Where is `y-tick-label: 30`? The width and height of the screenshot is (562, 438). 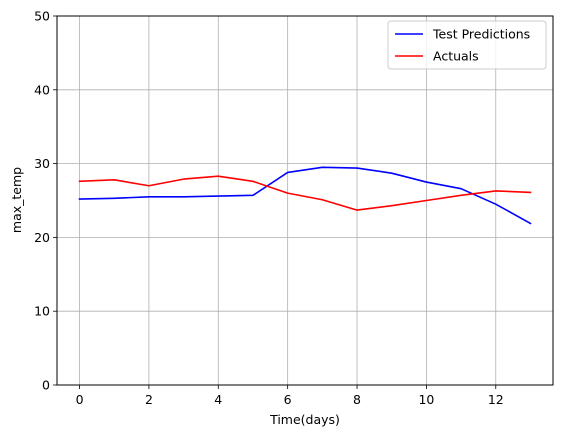
y-tick-label: 30 is located at coordinates (42, 163).